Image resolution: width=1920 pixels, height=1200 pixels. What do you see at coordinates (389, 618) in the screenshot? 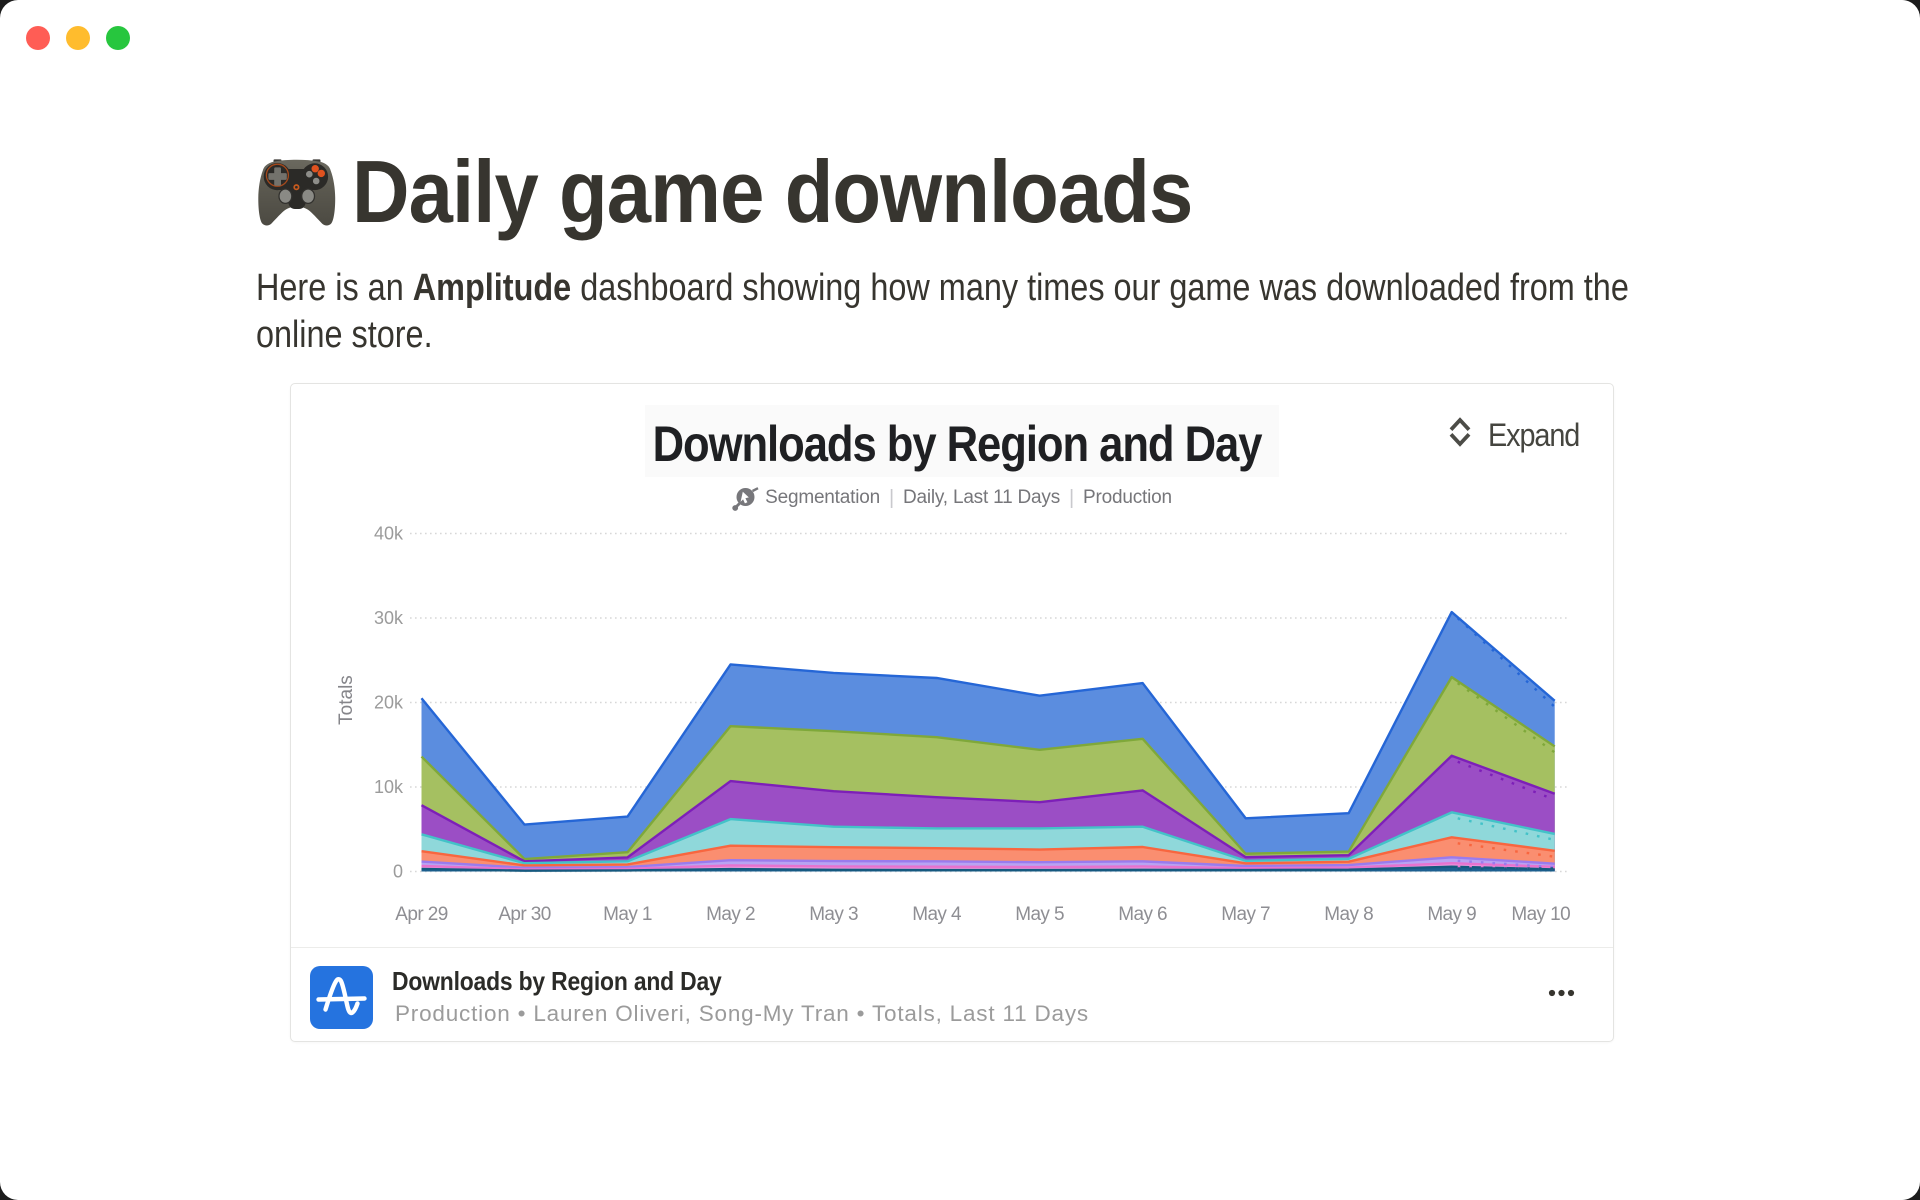
I see `svg-text: 30k` at bounding box center [389, 618].